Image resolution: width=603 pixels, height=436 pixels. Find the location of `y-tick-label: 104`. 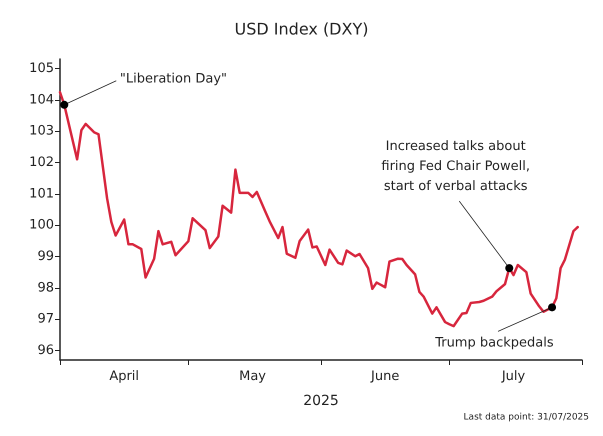

y-tick-label: 104 is located at coordinates (41, 100).